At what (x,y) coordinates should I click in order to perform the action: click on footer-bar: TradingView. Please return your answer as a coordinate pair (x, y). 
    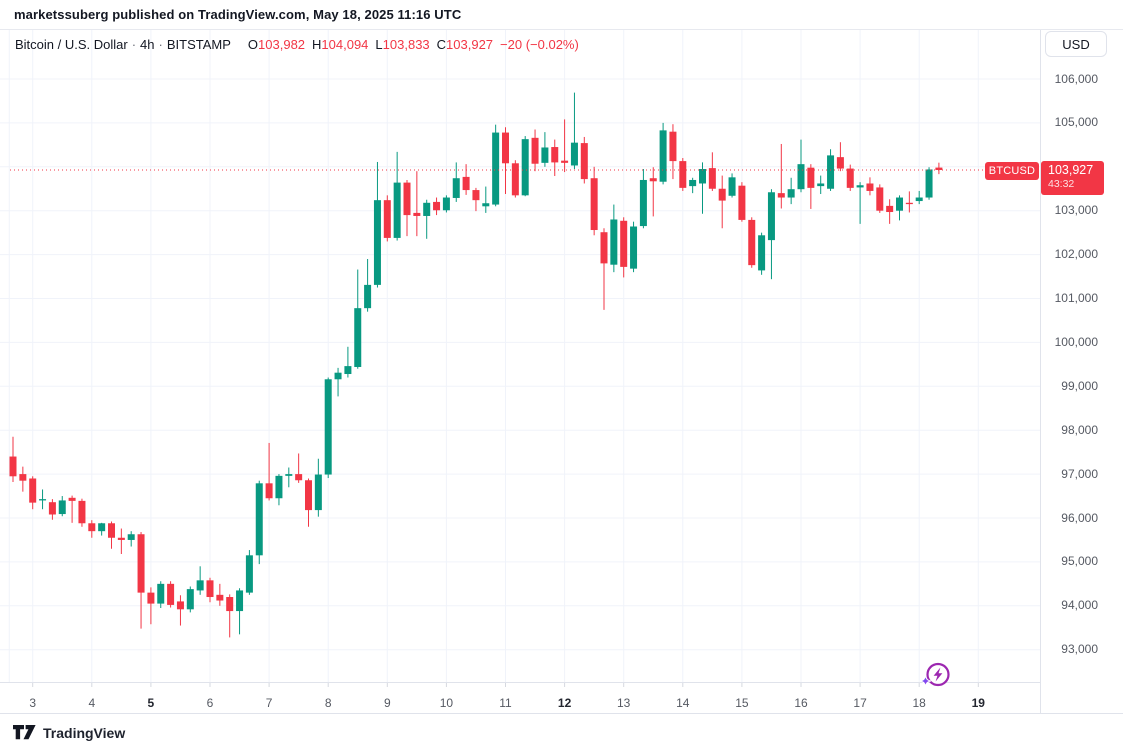
    Looking at the image, I should click on (561, 732).